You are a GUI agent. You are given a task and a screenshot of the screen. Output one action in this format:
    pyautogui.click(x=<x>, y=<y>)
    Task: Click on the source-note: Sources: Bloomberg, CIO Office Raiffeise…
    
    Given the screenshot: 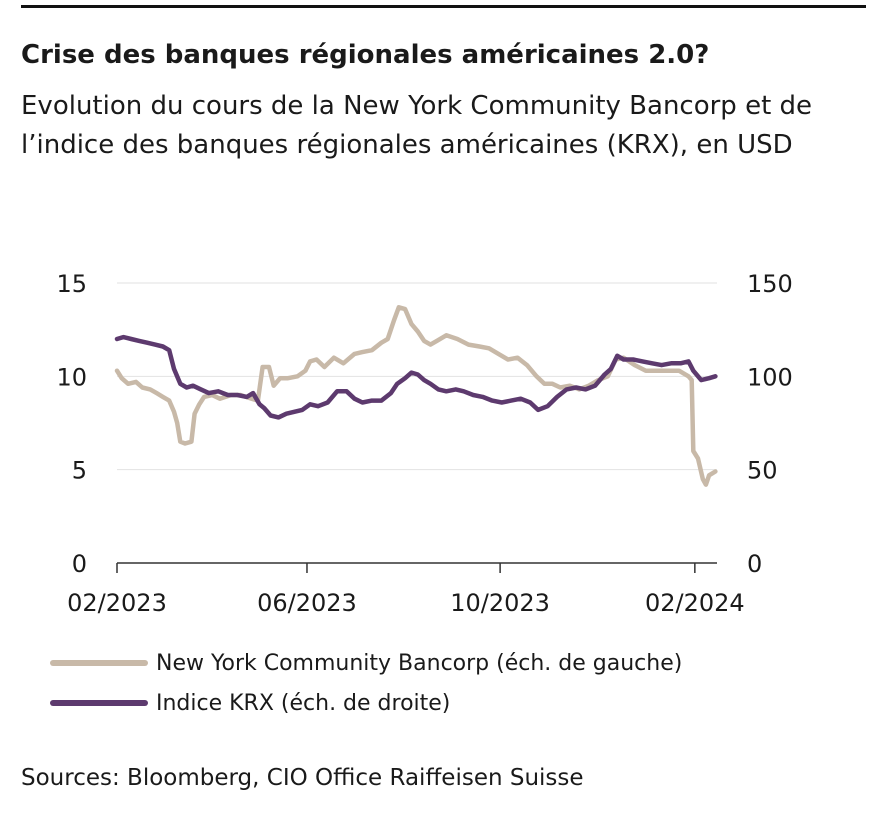 What is the action you would take?
    pyautogui.click(x=302, y=778)
    